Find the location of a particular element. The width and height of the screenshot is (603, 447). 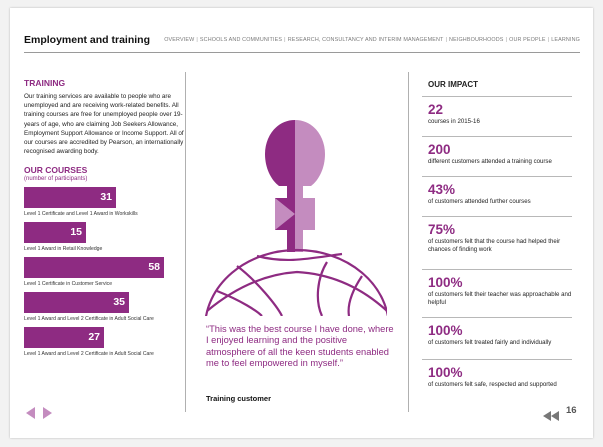

nav-schools-and-communities: SCHOOLS AND COMMUNITIES is located at coordinates (241, 40).